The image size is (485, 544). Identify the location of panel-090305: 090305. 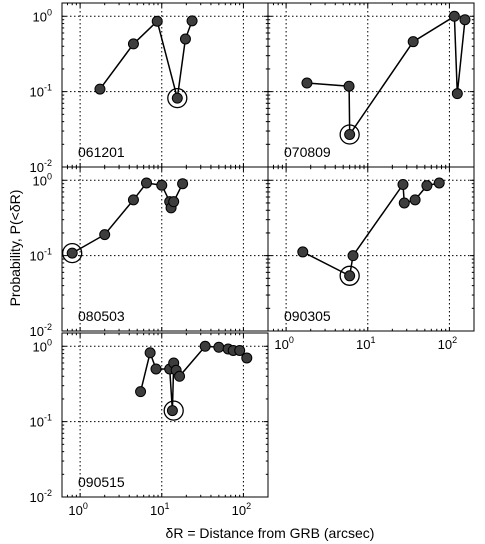
(371, 249).